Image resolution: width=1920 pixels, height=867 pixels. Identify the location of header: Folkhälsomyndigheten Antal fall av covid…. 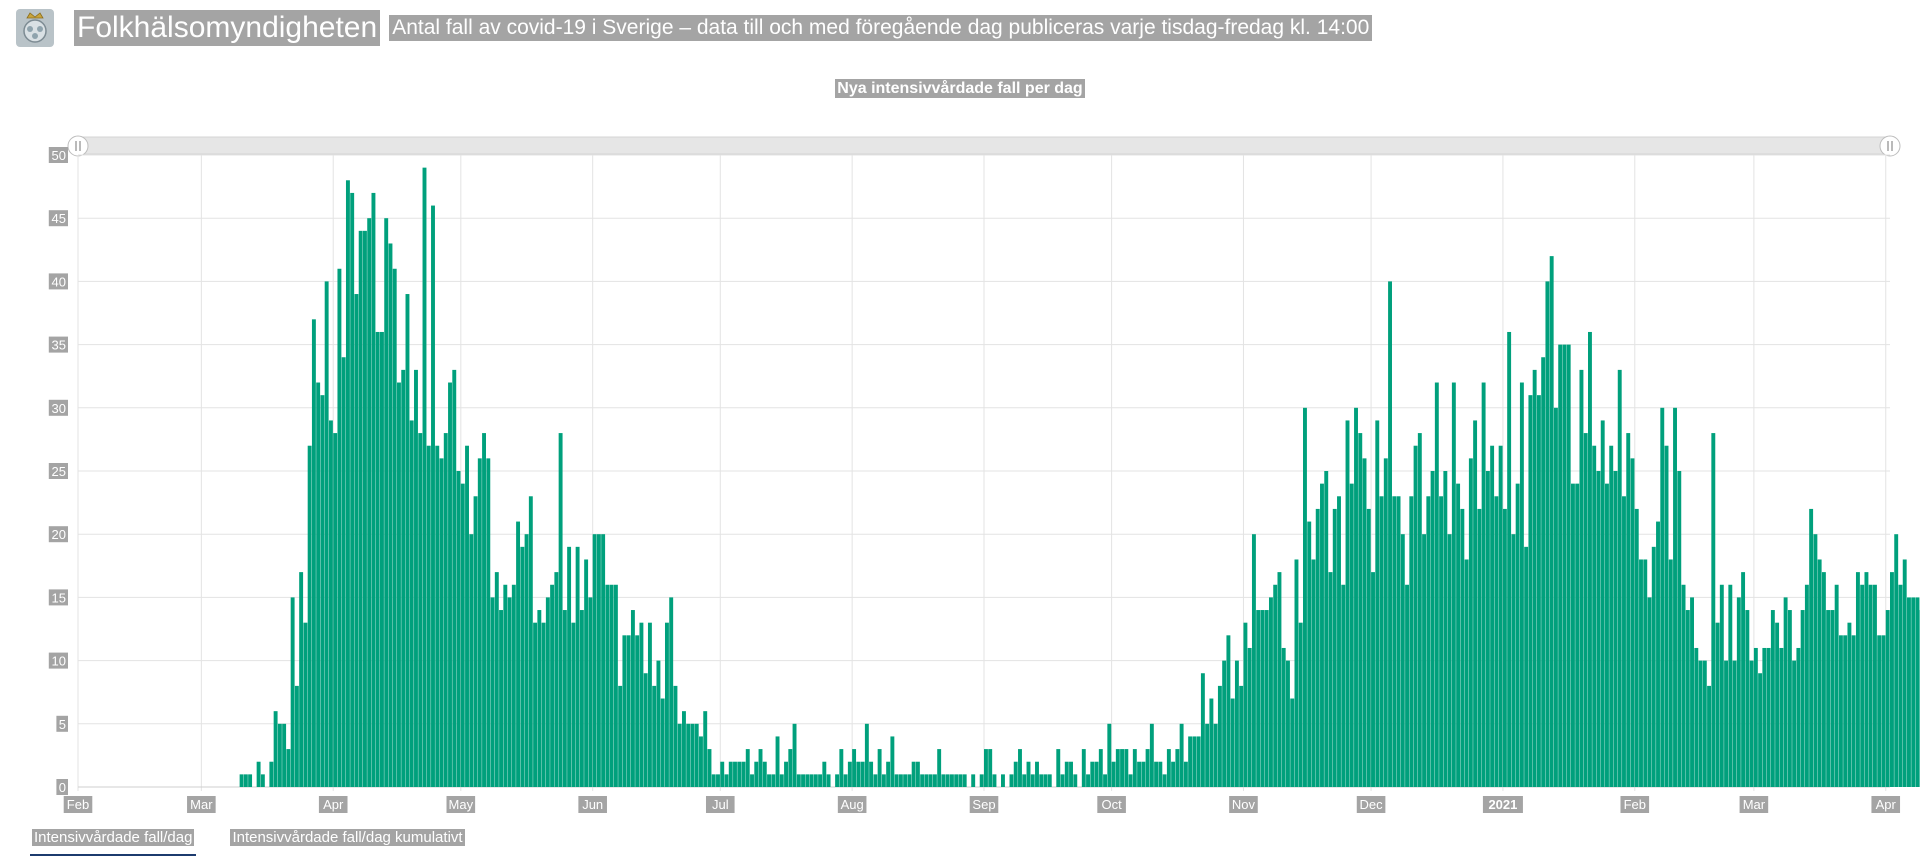
(694, 28).